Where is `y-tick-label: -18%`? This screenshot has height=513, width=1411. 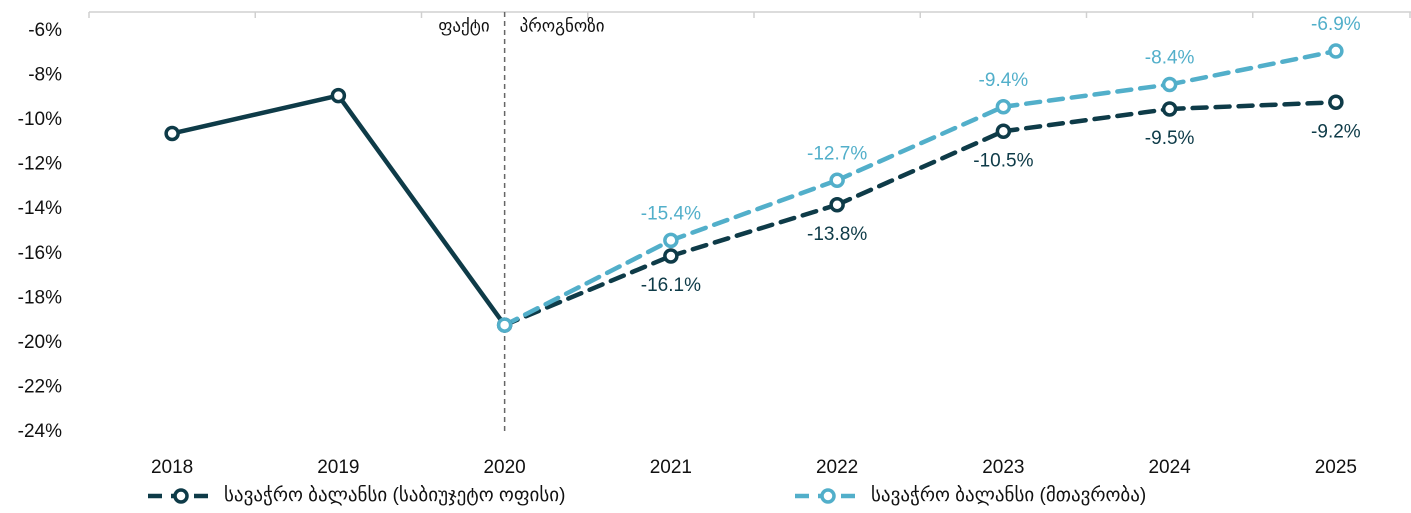
y-tick-label: -18% is located at coordinates (40, 297).